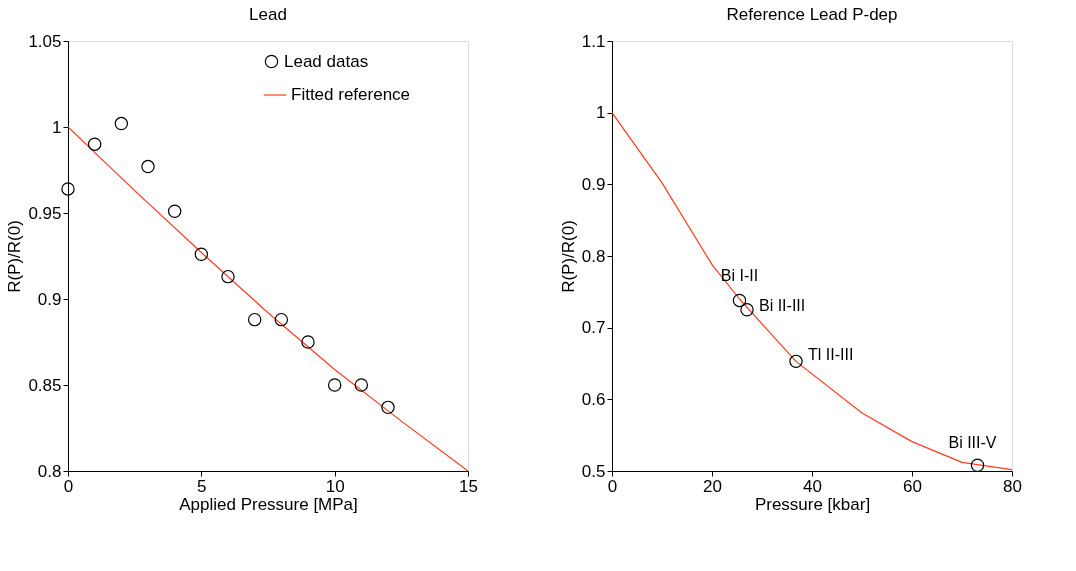 The width and height of the screenshot is (1076, 571). I want to click on annotation: Bi III-V, so click(972, 443).